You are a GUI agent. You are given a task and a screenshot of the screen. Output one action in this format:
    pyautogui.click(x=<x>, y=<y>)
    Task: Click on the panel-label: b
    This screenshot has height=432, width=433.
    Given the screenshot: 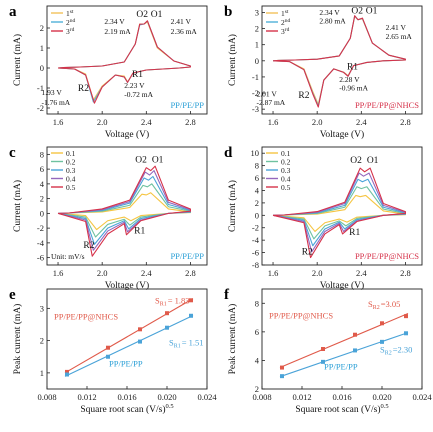 What is the action you would take?
    pyautogui.click(x=228, y=12)
    